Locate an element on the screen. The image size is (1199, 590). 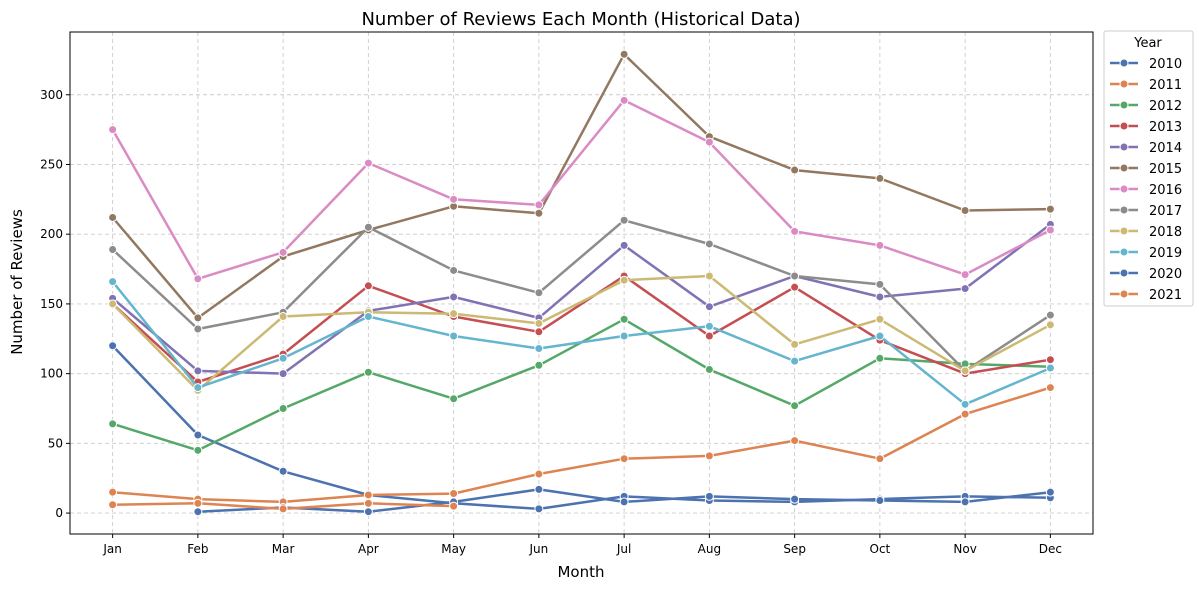
y-tick-label: 0 is located at coordinates (59, 513).